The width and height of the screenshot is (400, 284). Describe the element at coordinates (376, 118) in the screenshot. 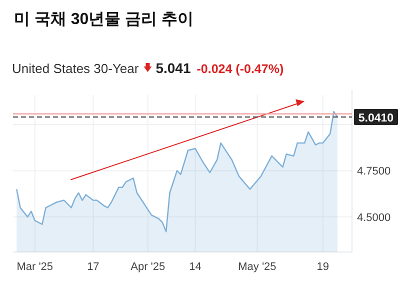

I see `ref-label: 5.0410` at that location.